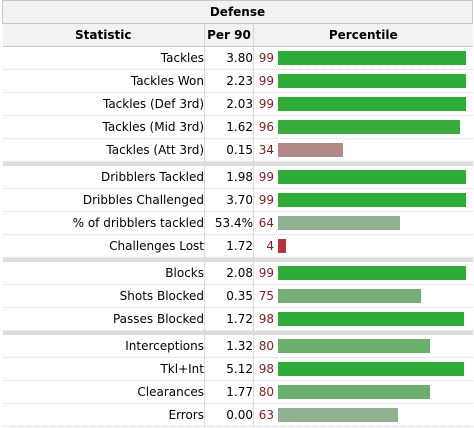  I want to click on stat-name: Dribblers Tackled, so click(103, 177).